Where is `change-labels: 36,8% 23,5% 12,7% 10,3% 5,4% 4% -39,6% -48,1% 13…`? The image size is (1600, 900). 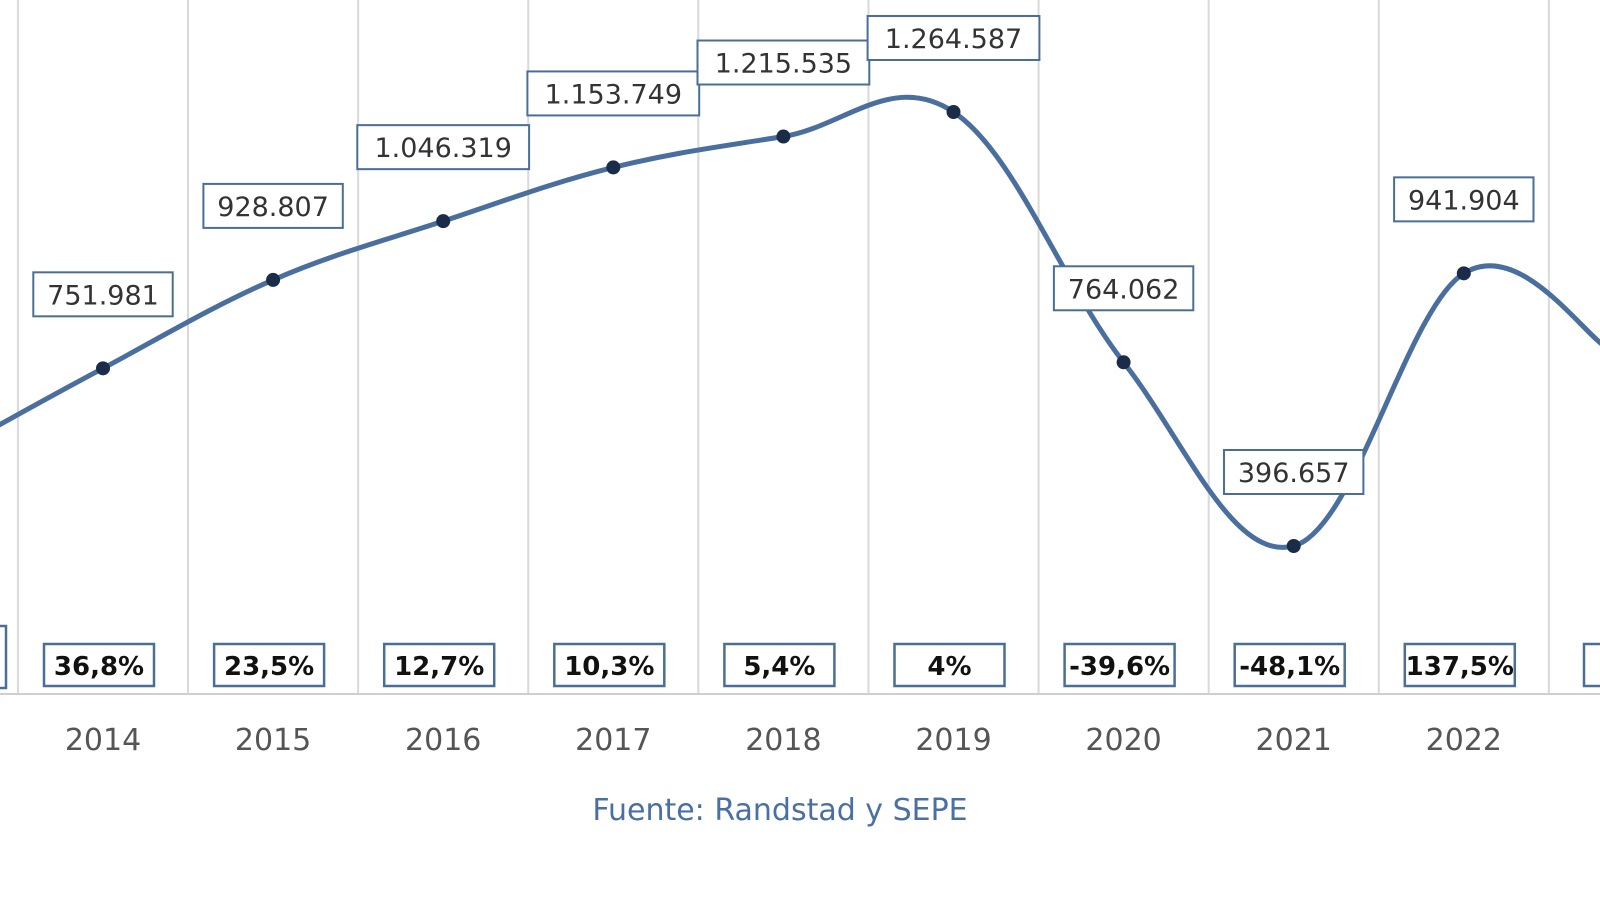
change-labels: 36,8% 23,5% 12,7% 10,3% 5,4% 4% -39,6% -48,1% 13… is located at coordinates (800, 657).